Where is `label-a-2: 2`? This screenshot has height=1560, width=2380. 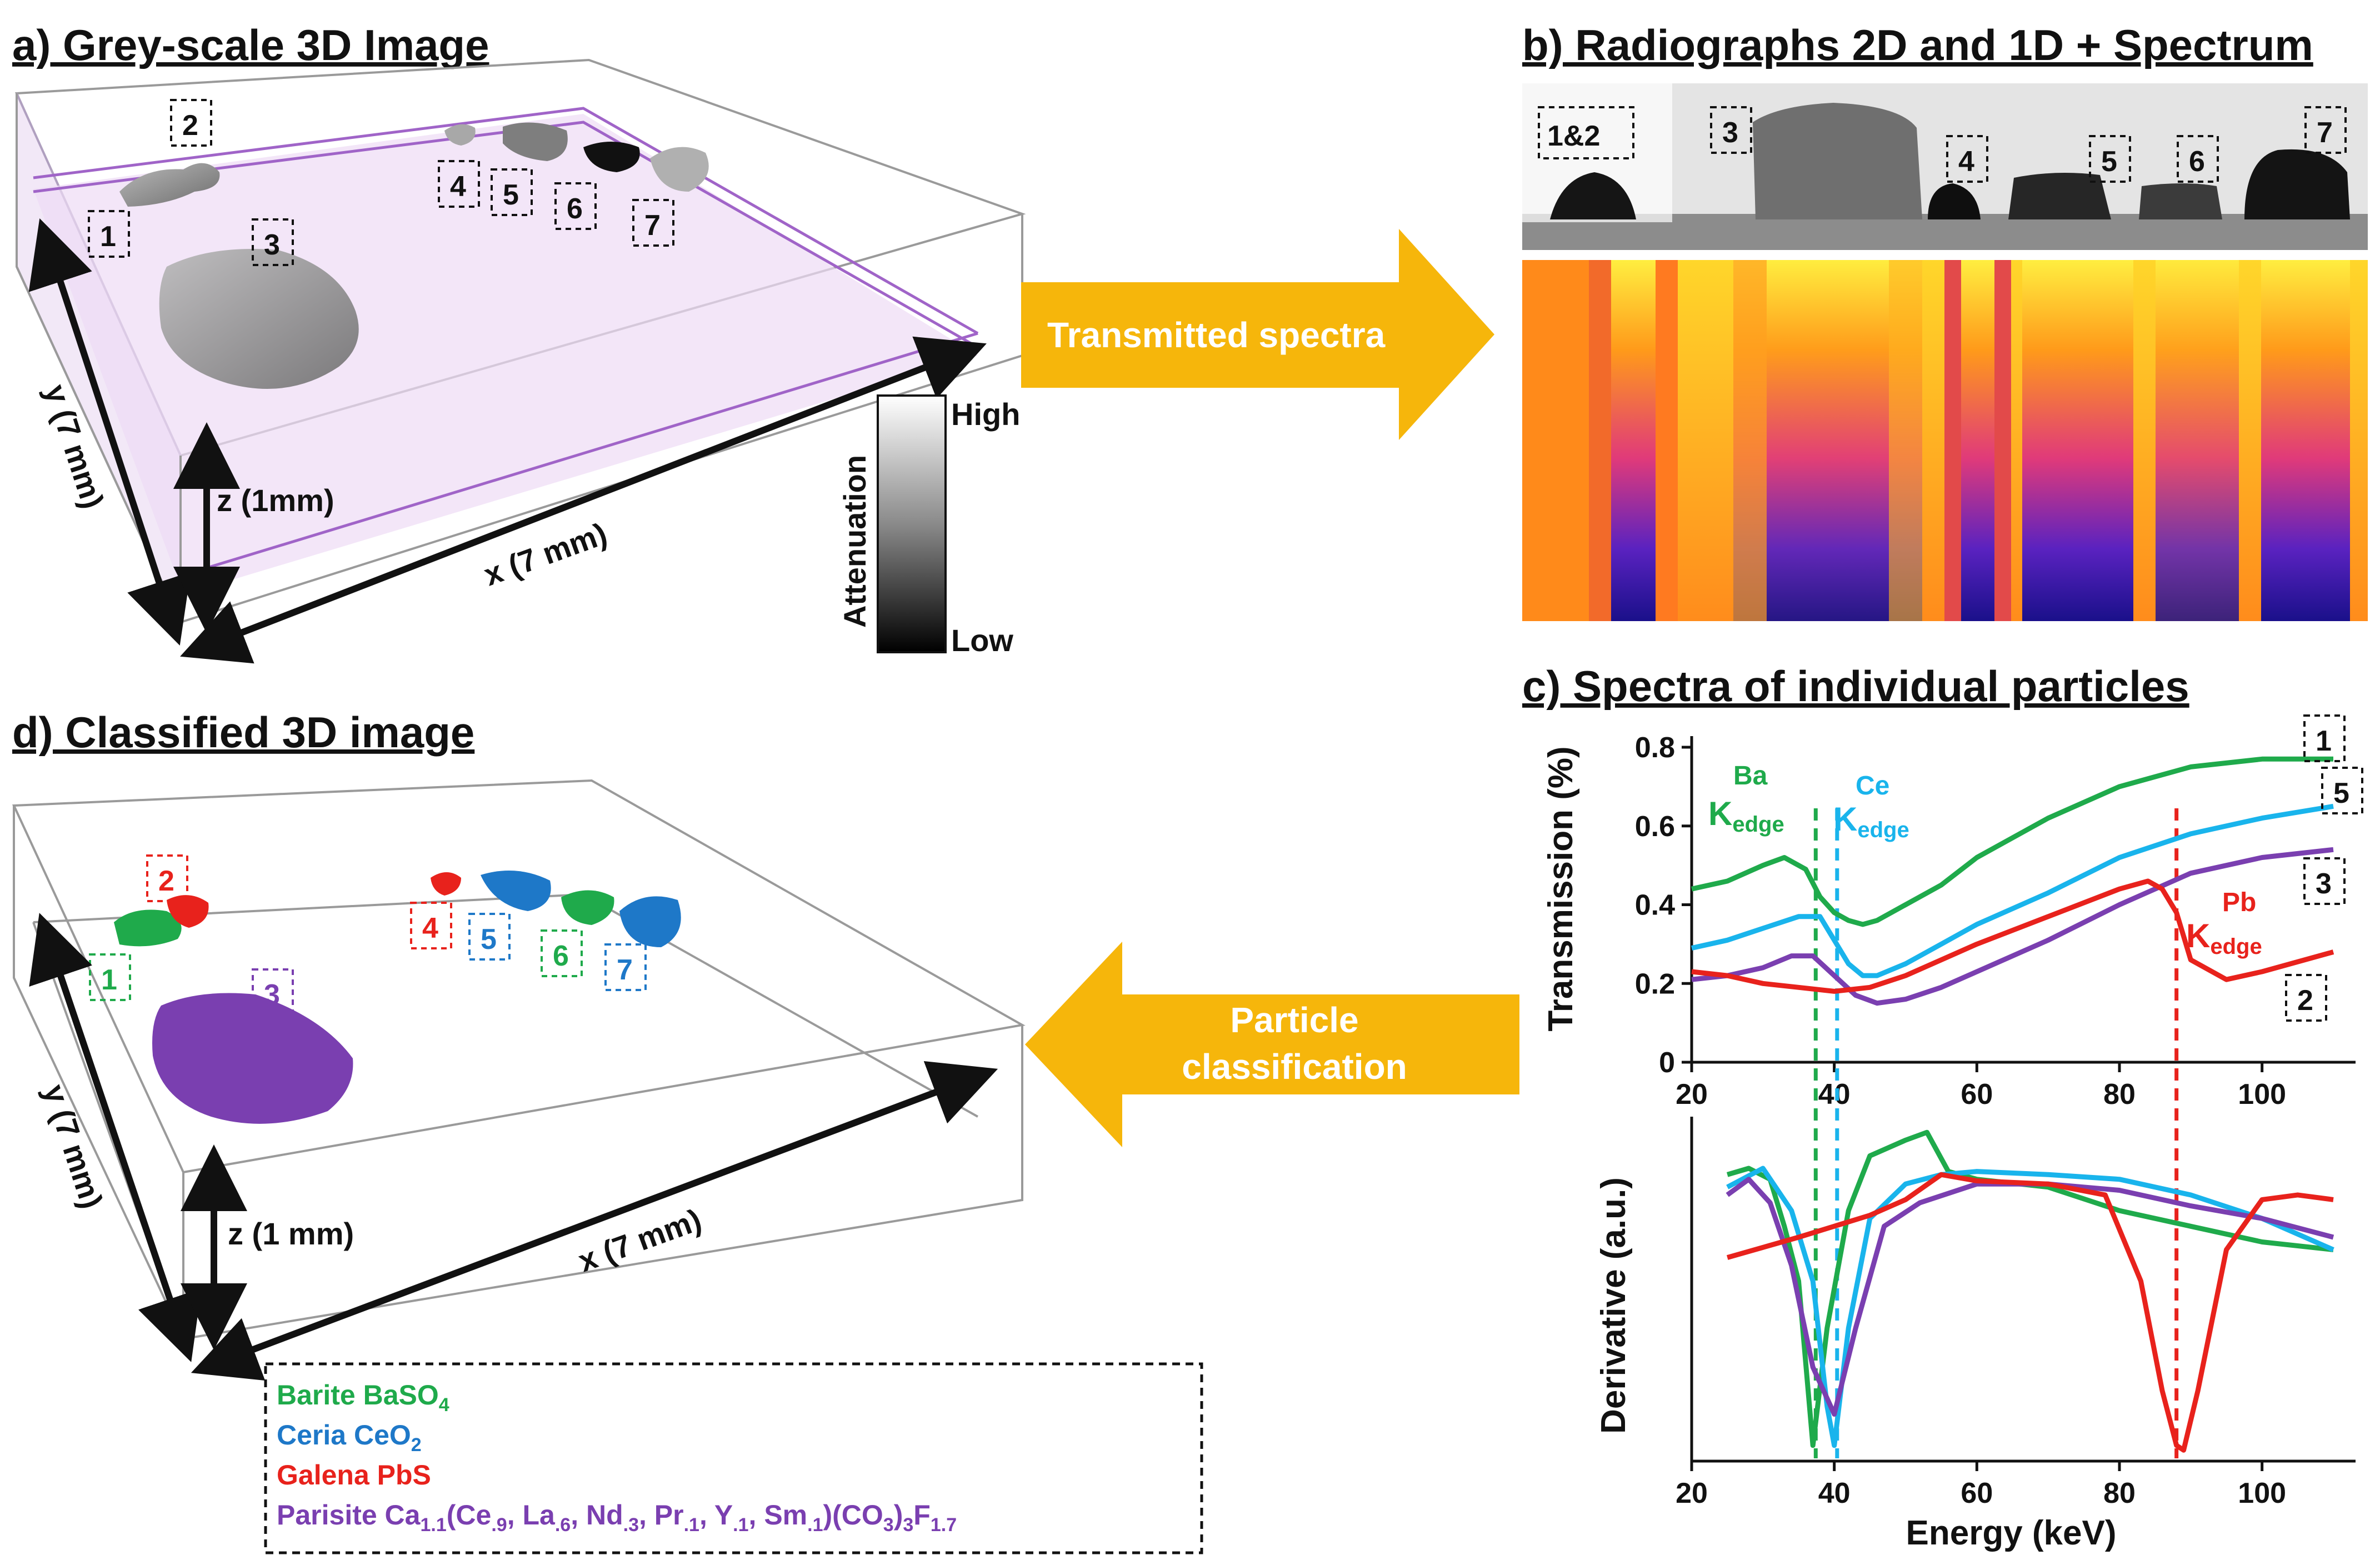
label-a-2: 2 is located at coordinates (190, 126).